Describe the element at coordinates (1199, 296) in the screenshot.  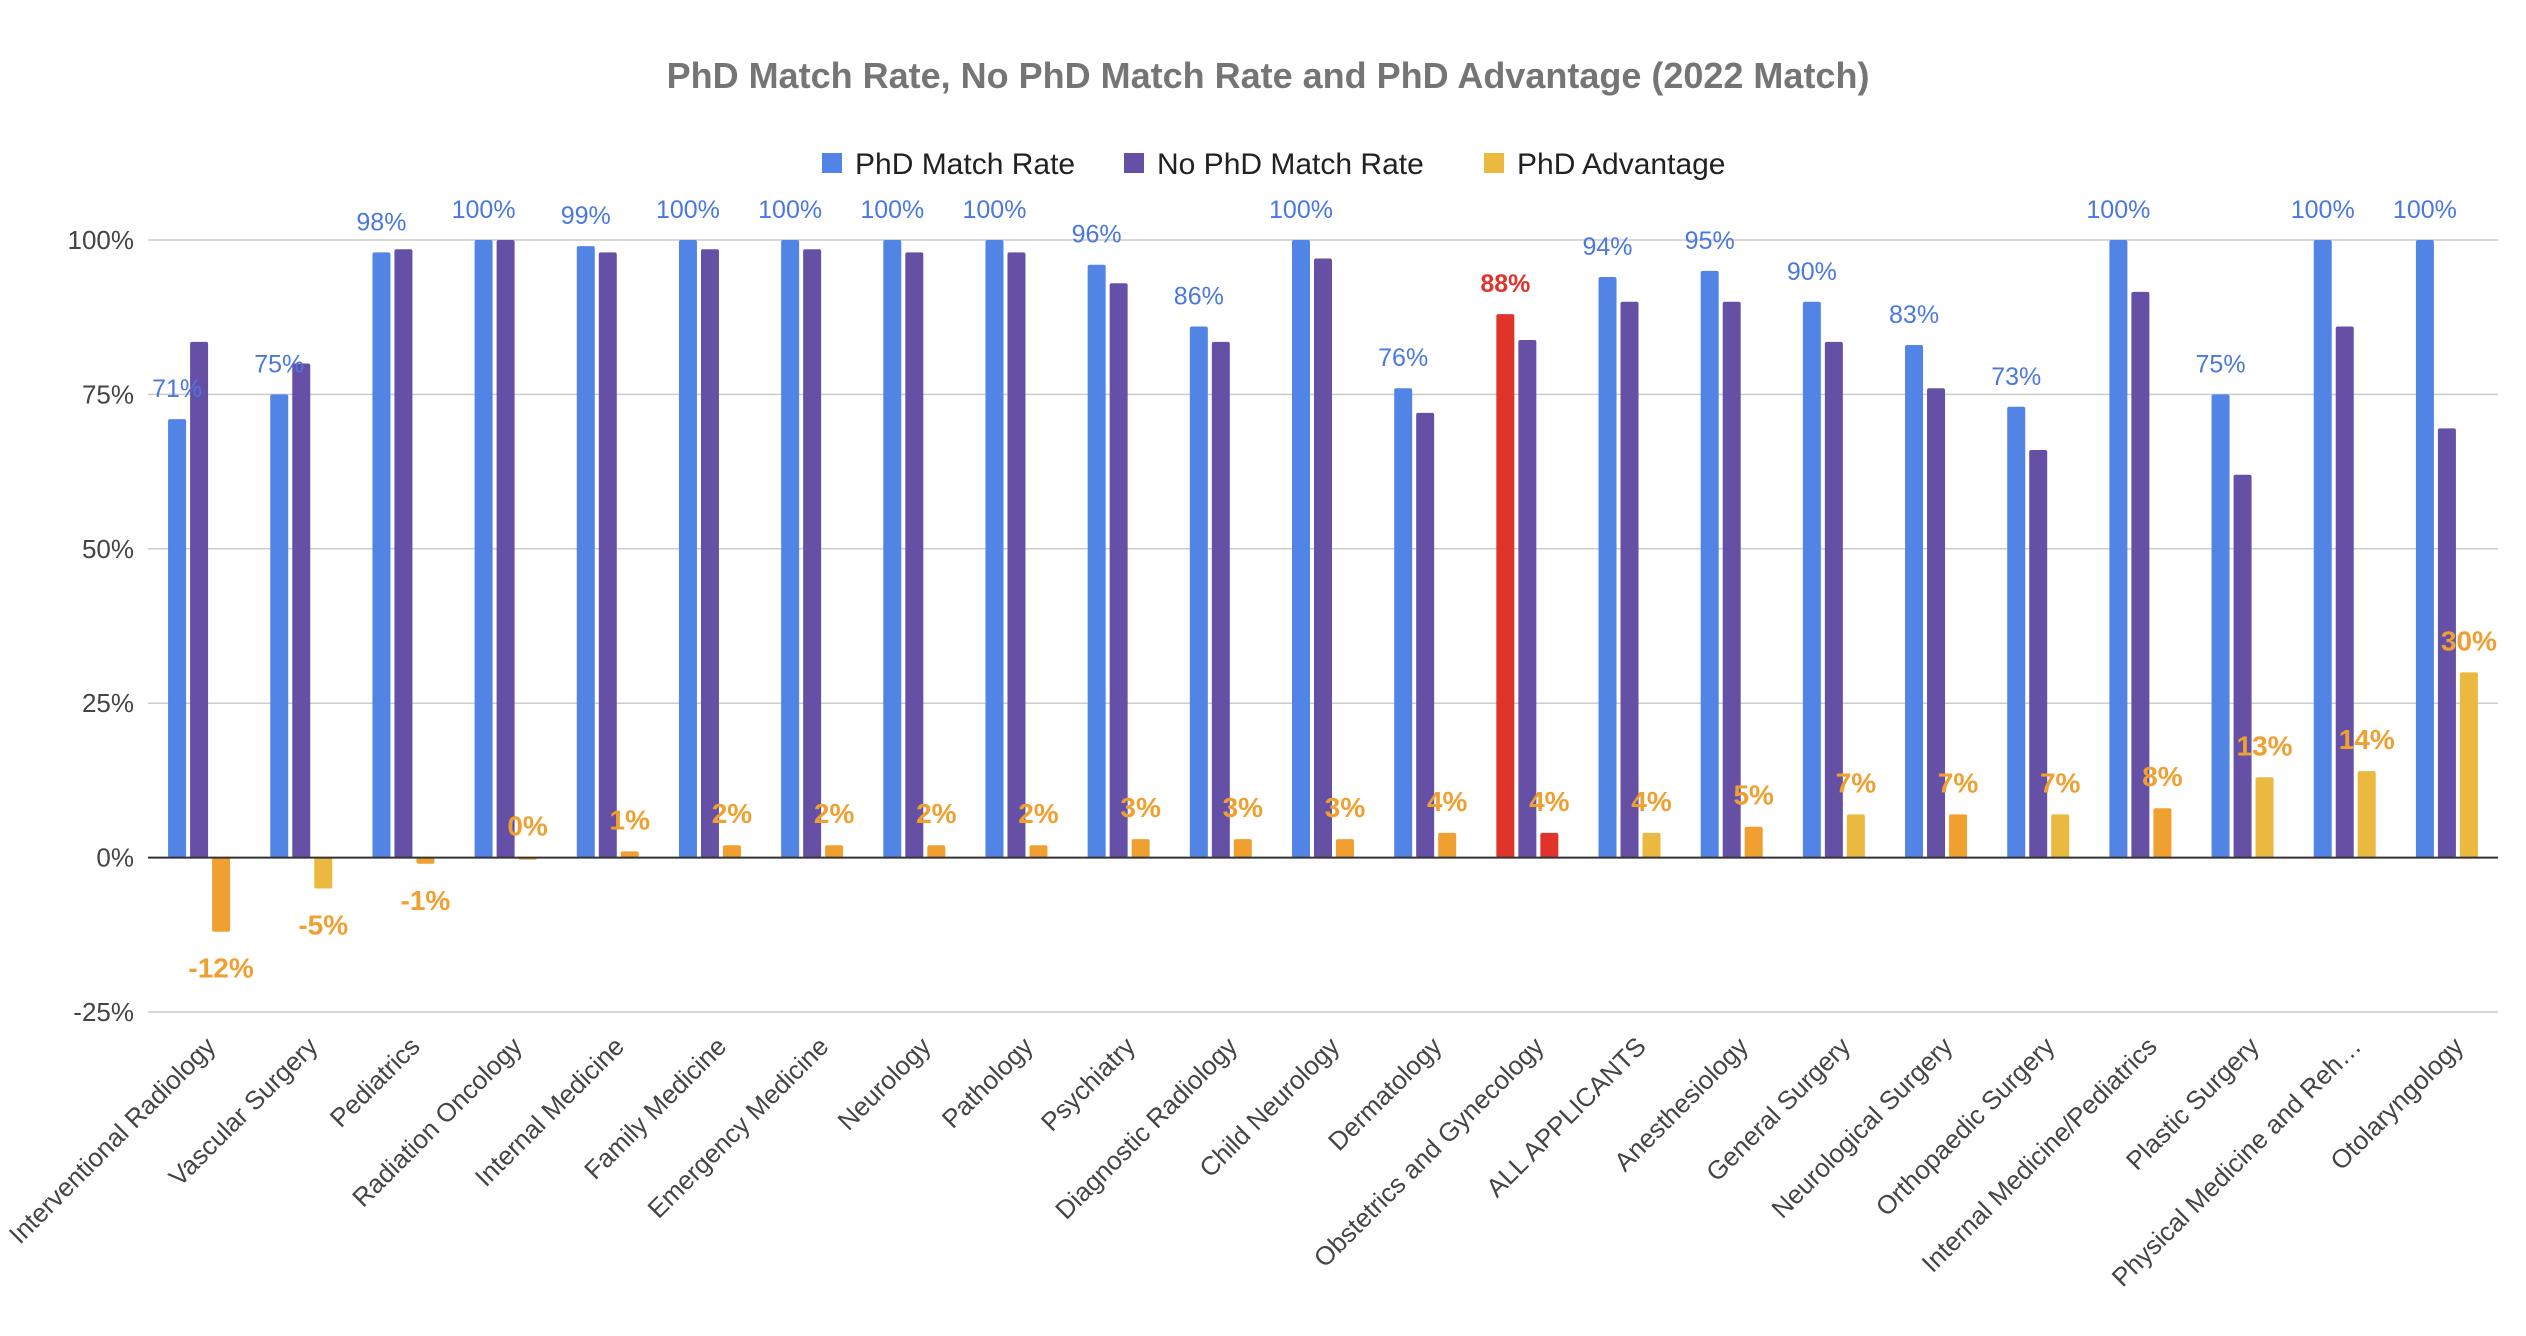
I see `data-label-phd: 86%` at that location.